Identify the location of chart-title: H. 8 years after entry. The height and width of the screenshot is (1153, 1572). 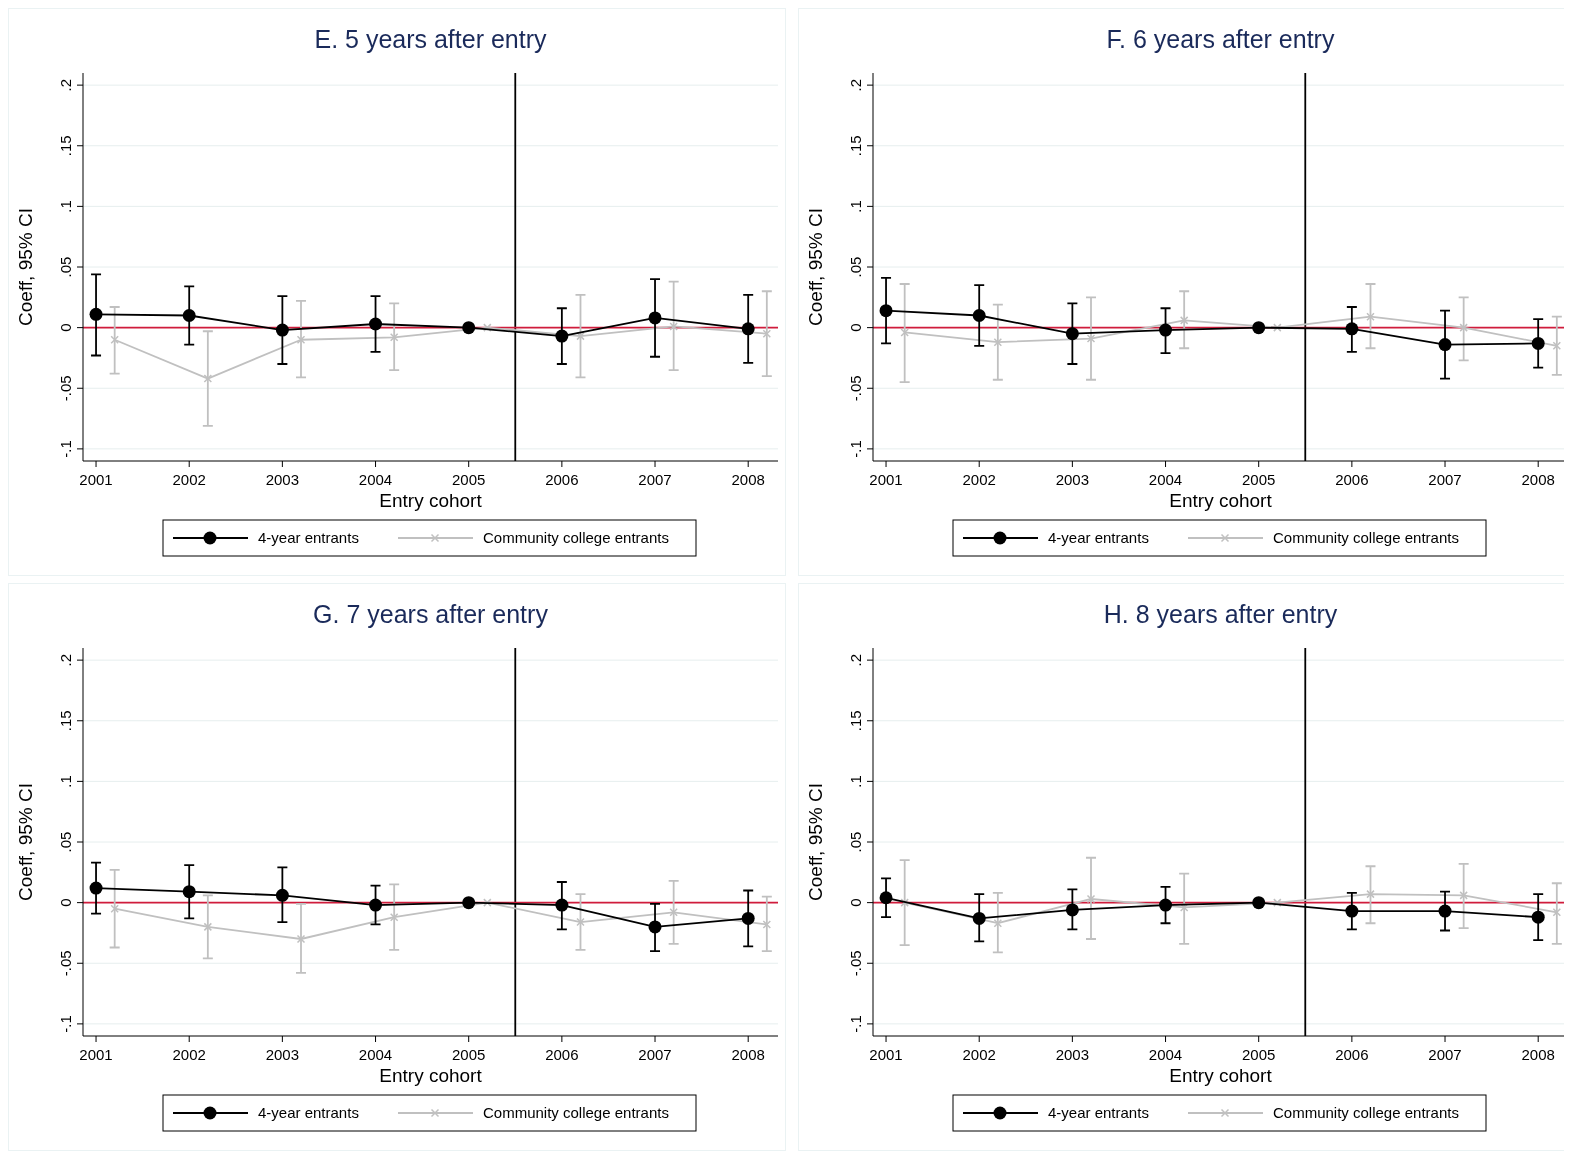
(1220, 614).